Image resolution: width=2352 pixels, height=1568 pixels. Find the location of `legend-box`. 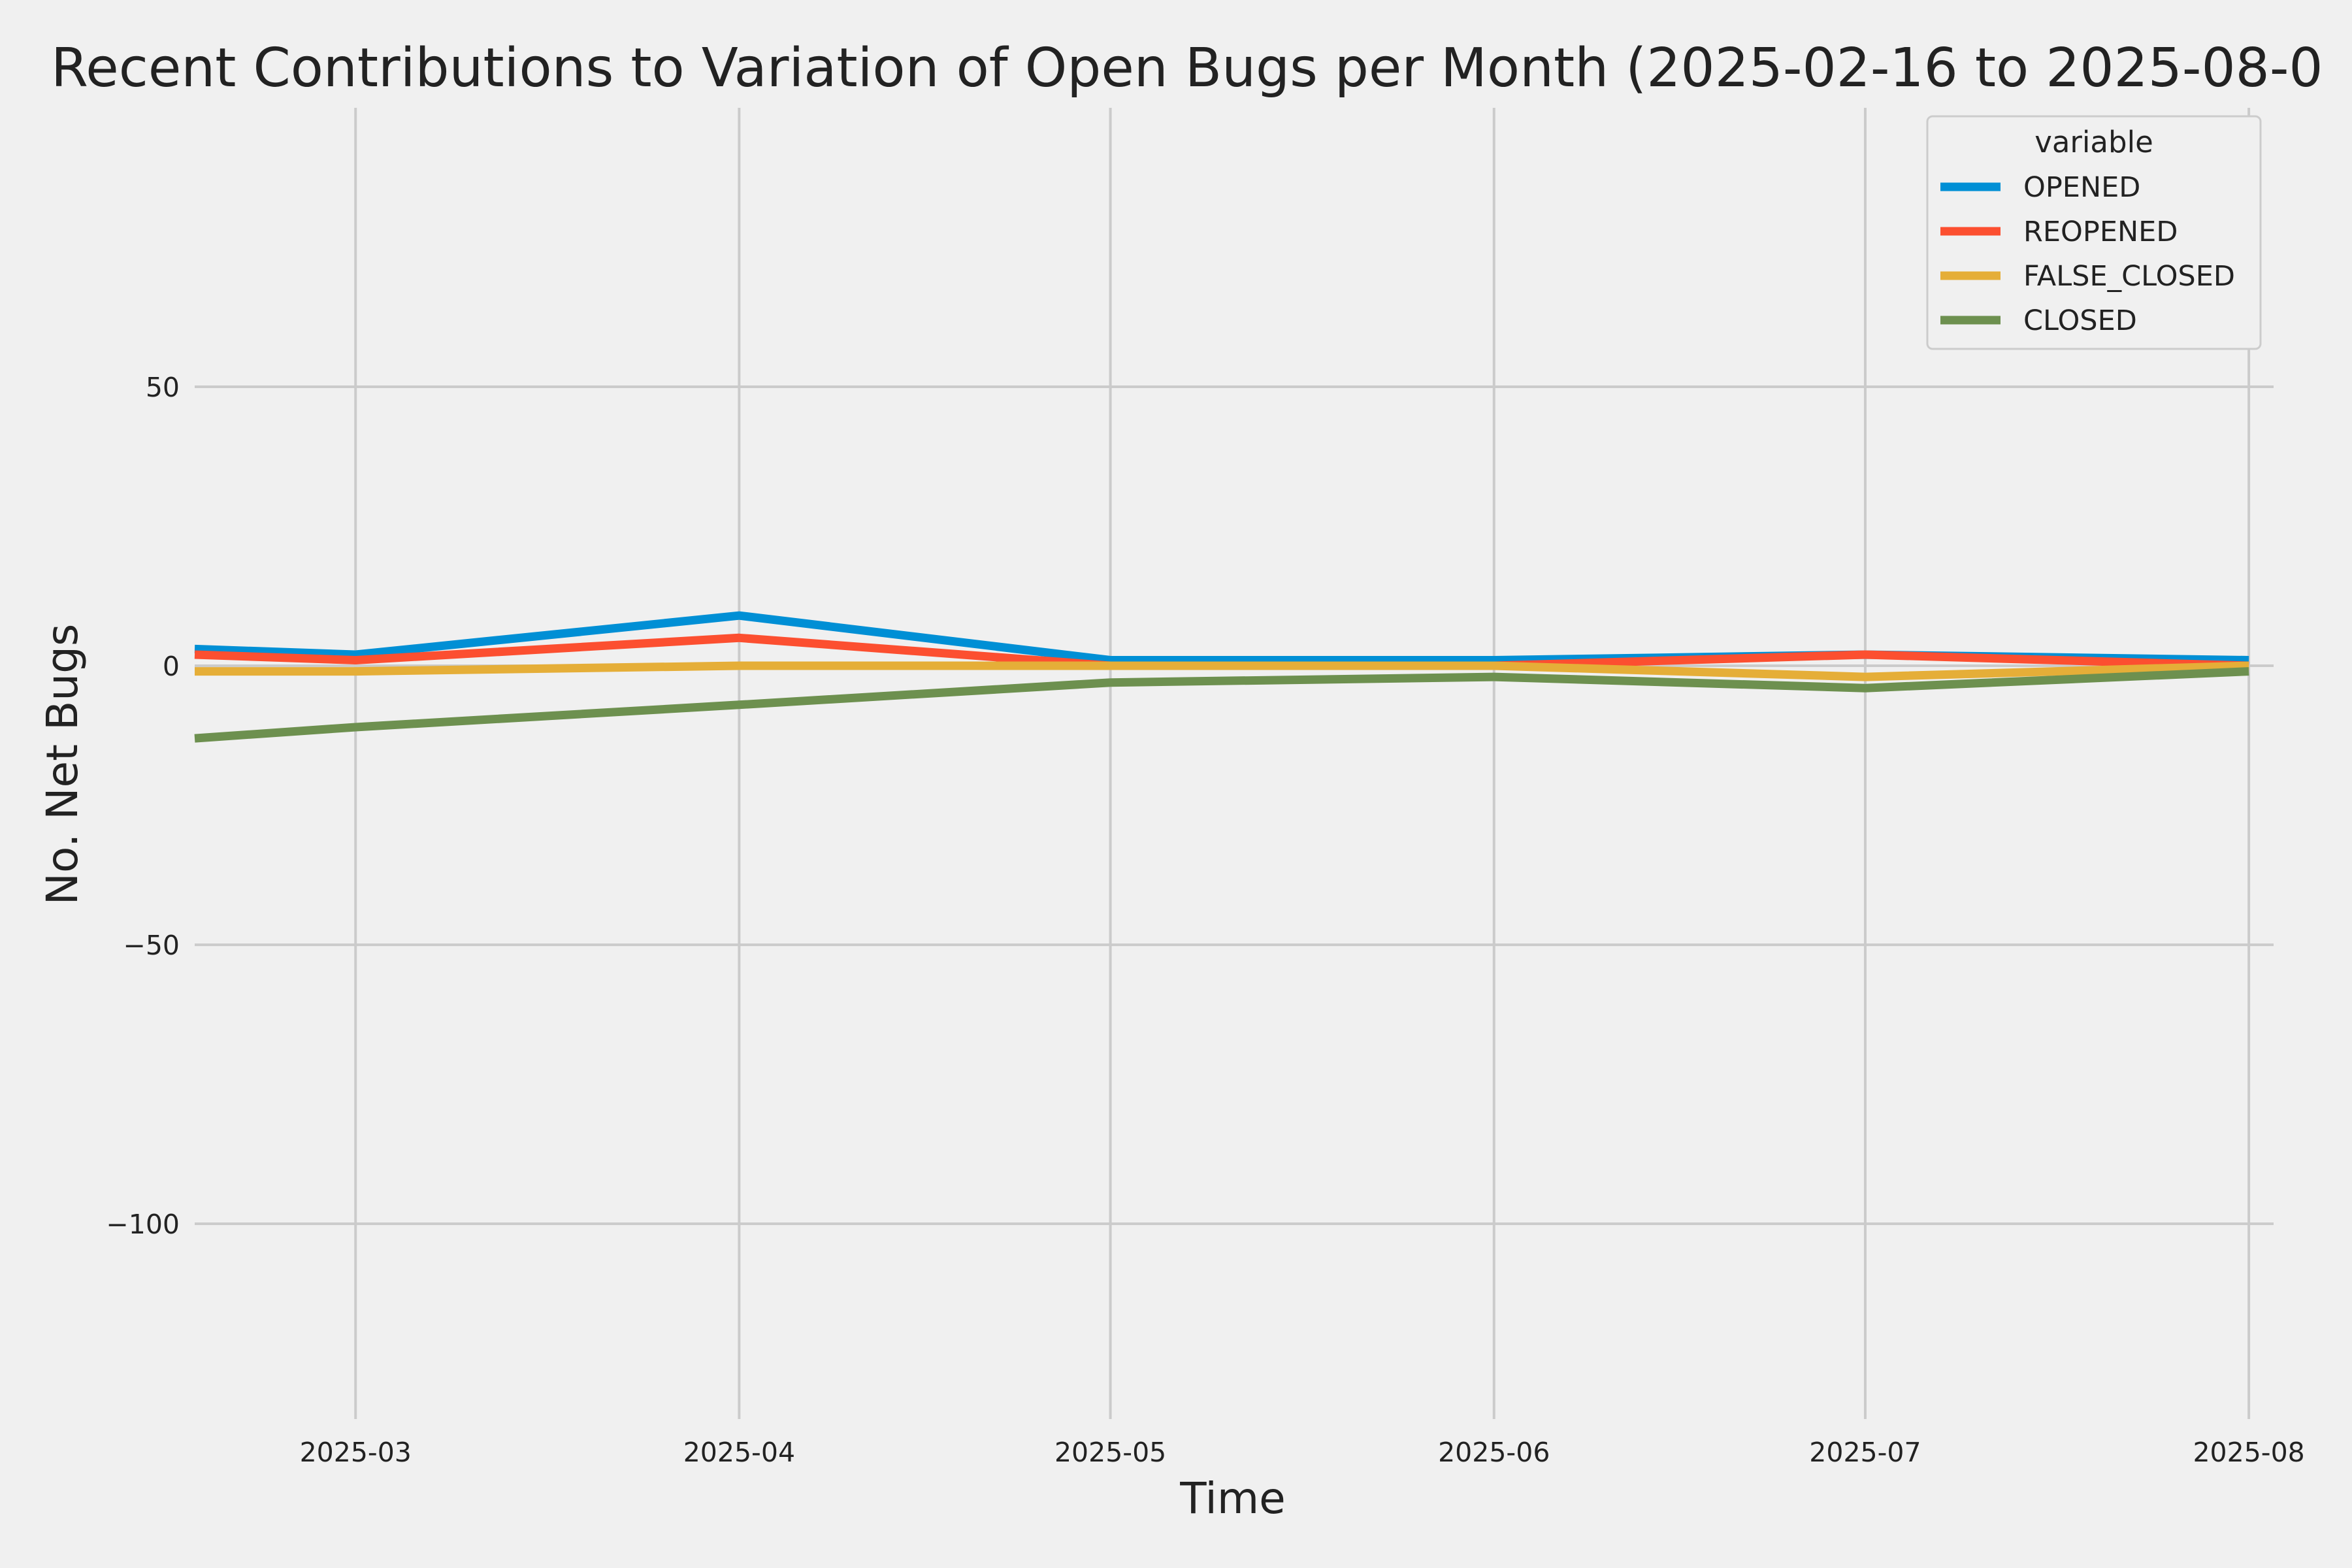

legend-box is located at coordinates (2094, 232).